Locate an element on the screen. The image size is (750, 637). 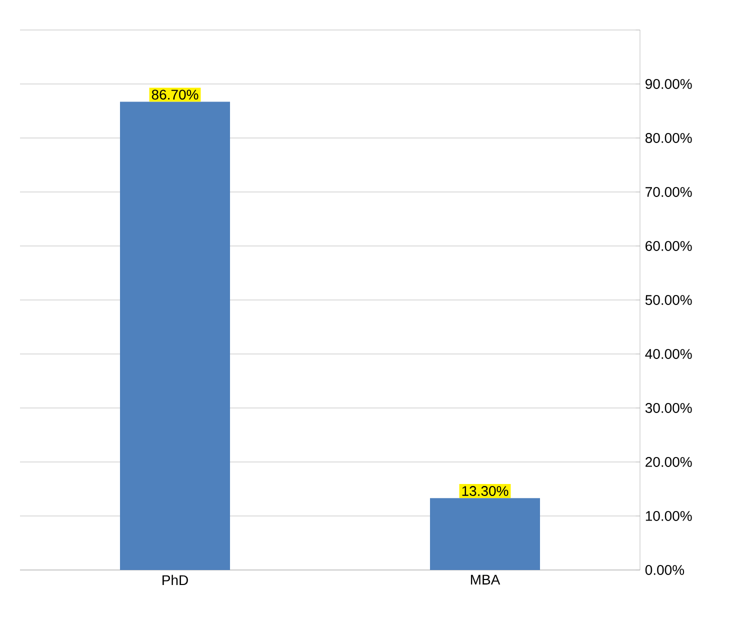
y-tick-label: 0.00% is located at coordinates (664, 570).